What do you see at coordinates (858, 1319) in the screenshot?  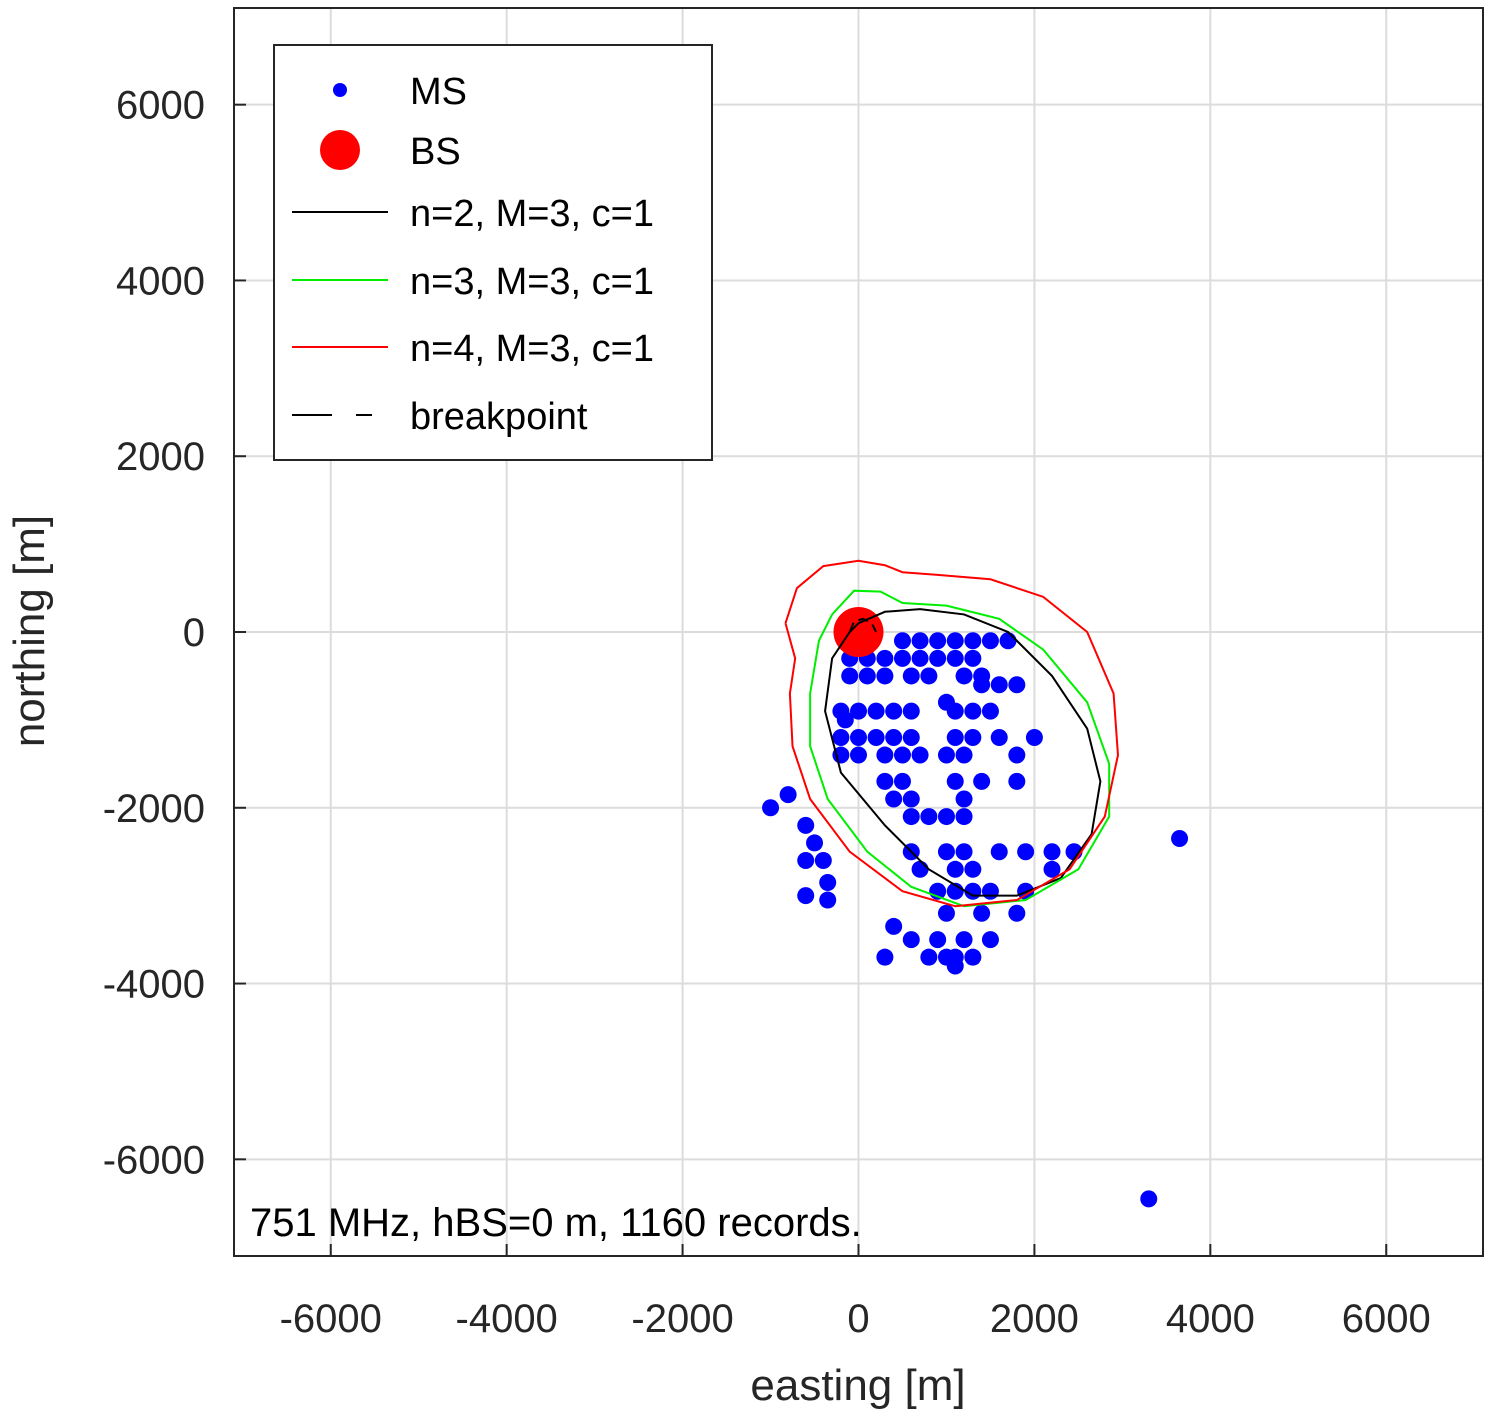 I see `x-tick-label: 0` at bounding box center [858, 1319].